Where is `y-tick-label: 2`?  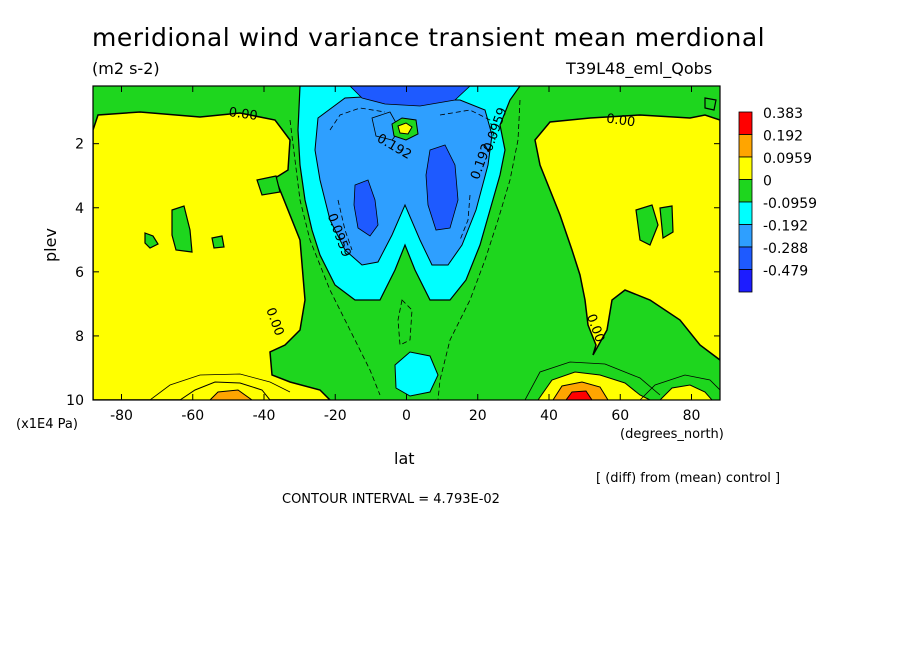 y-tick-label: 2 is located at coordinates (79, 145).